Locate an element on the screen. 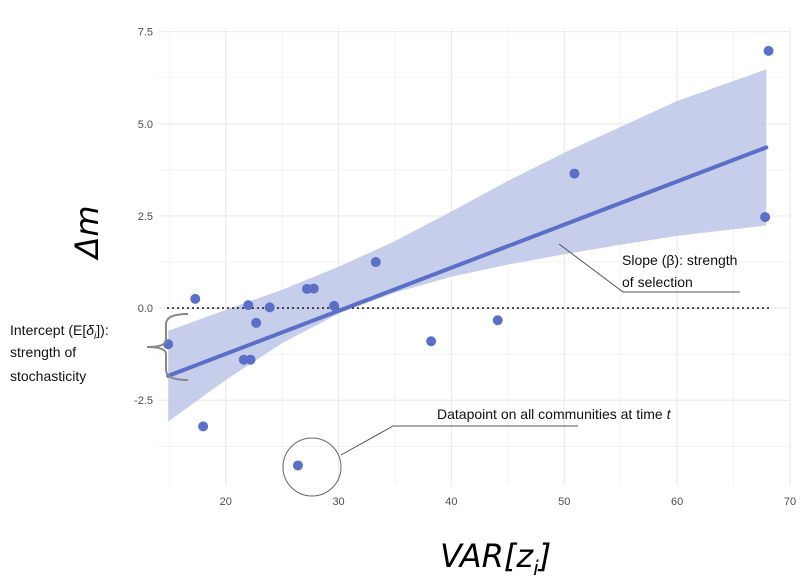 The image size is (810, 586). x-tick-label: 30 is located at coordinates (338, 502).